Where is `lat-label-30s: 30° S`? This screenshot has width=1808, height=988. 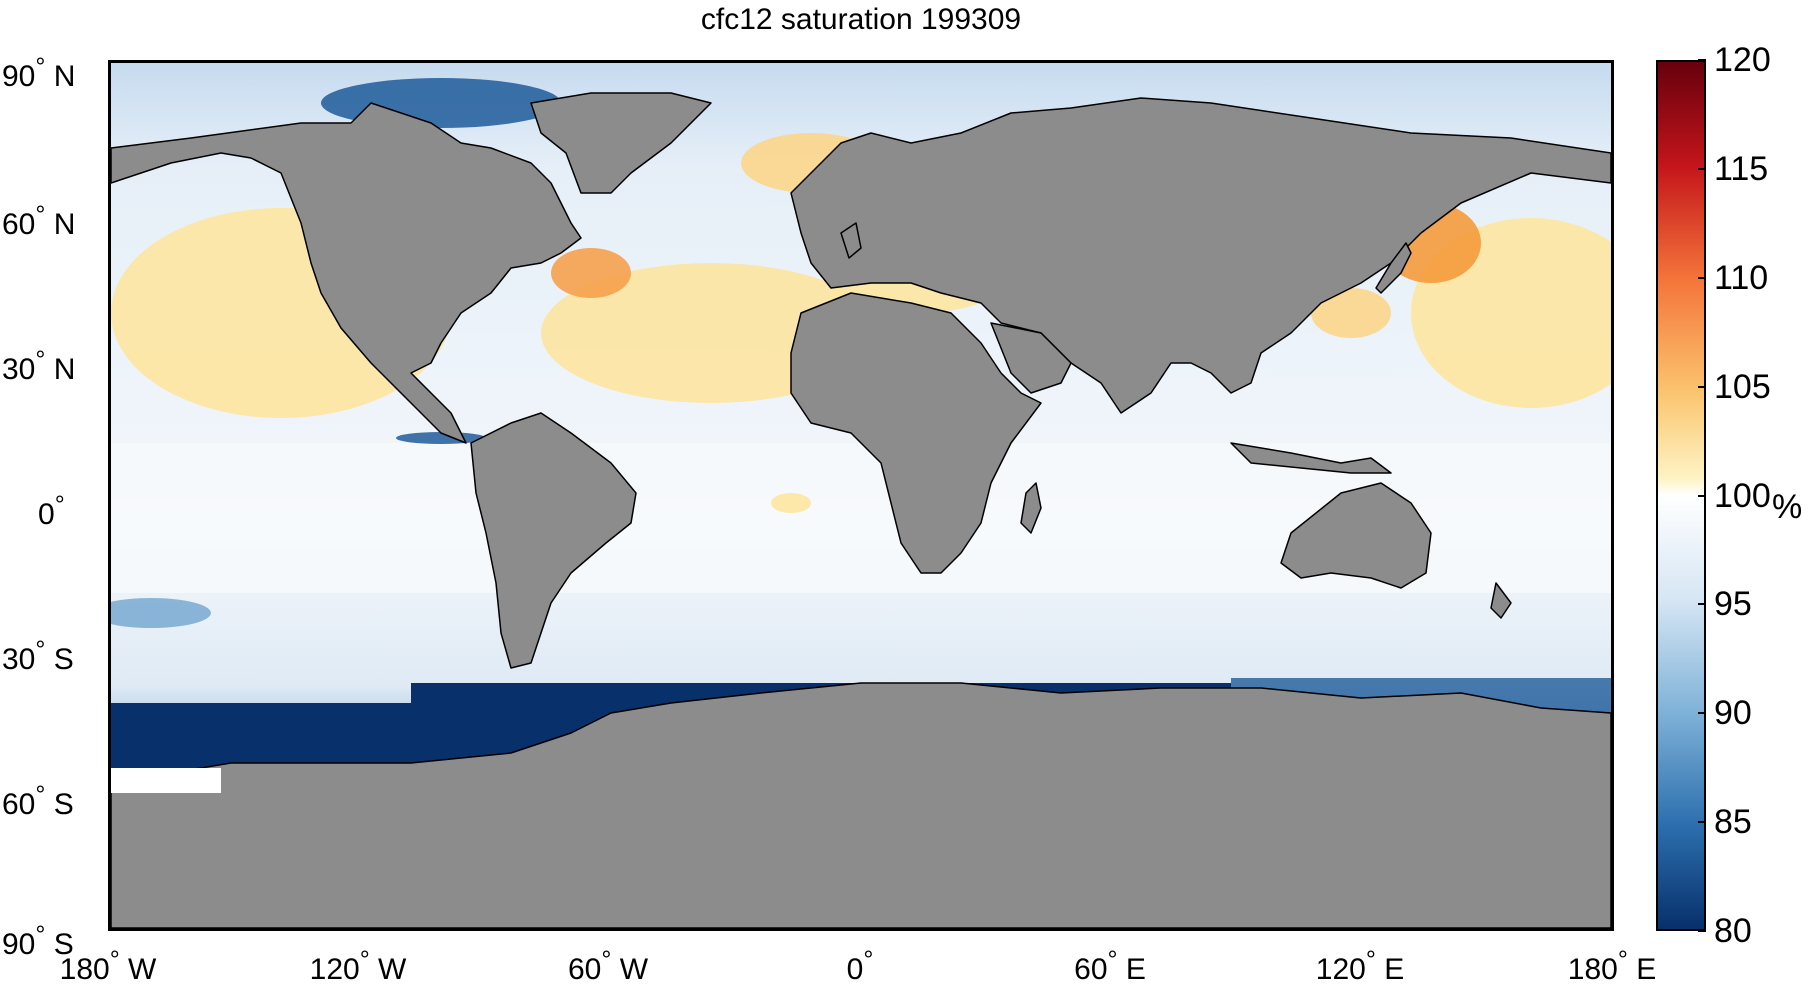
lat-label-30s: 30° S is located at coordinates (38, 656).